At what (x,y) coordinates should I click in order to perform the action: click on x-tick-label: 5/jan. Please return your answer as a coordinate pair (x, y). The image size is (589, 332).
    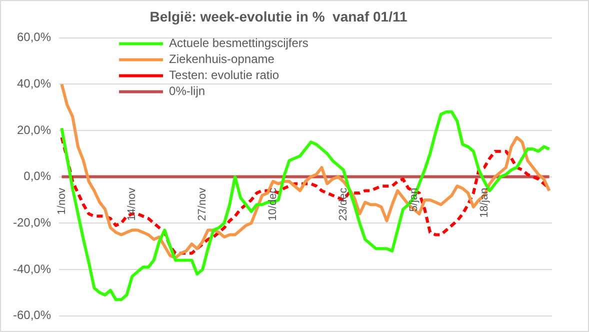
    Looking at the image, I should click on (414, 200).